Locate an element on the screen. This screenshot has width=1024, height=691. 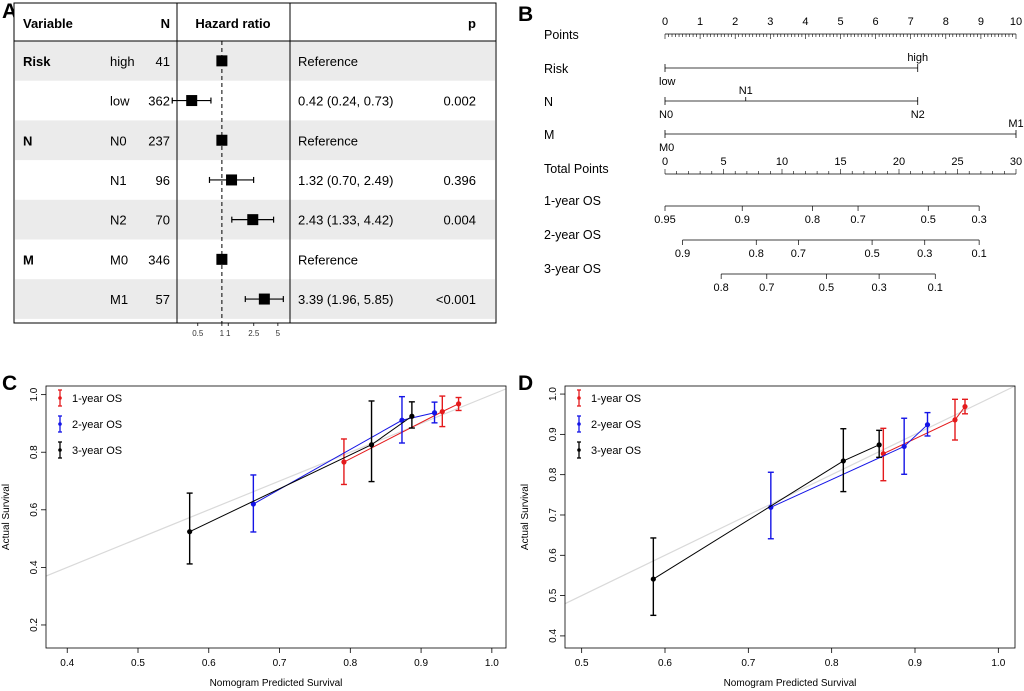
axis-label: 6 is located at coordinates (876, 22).